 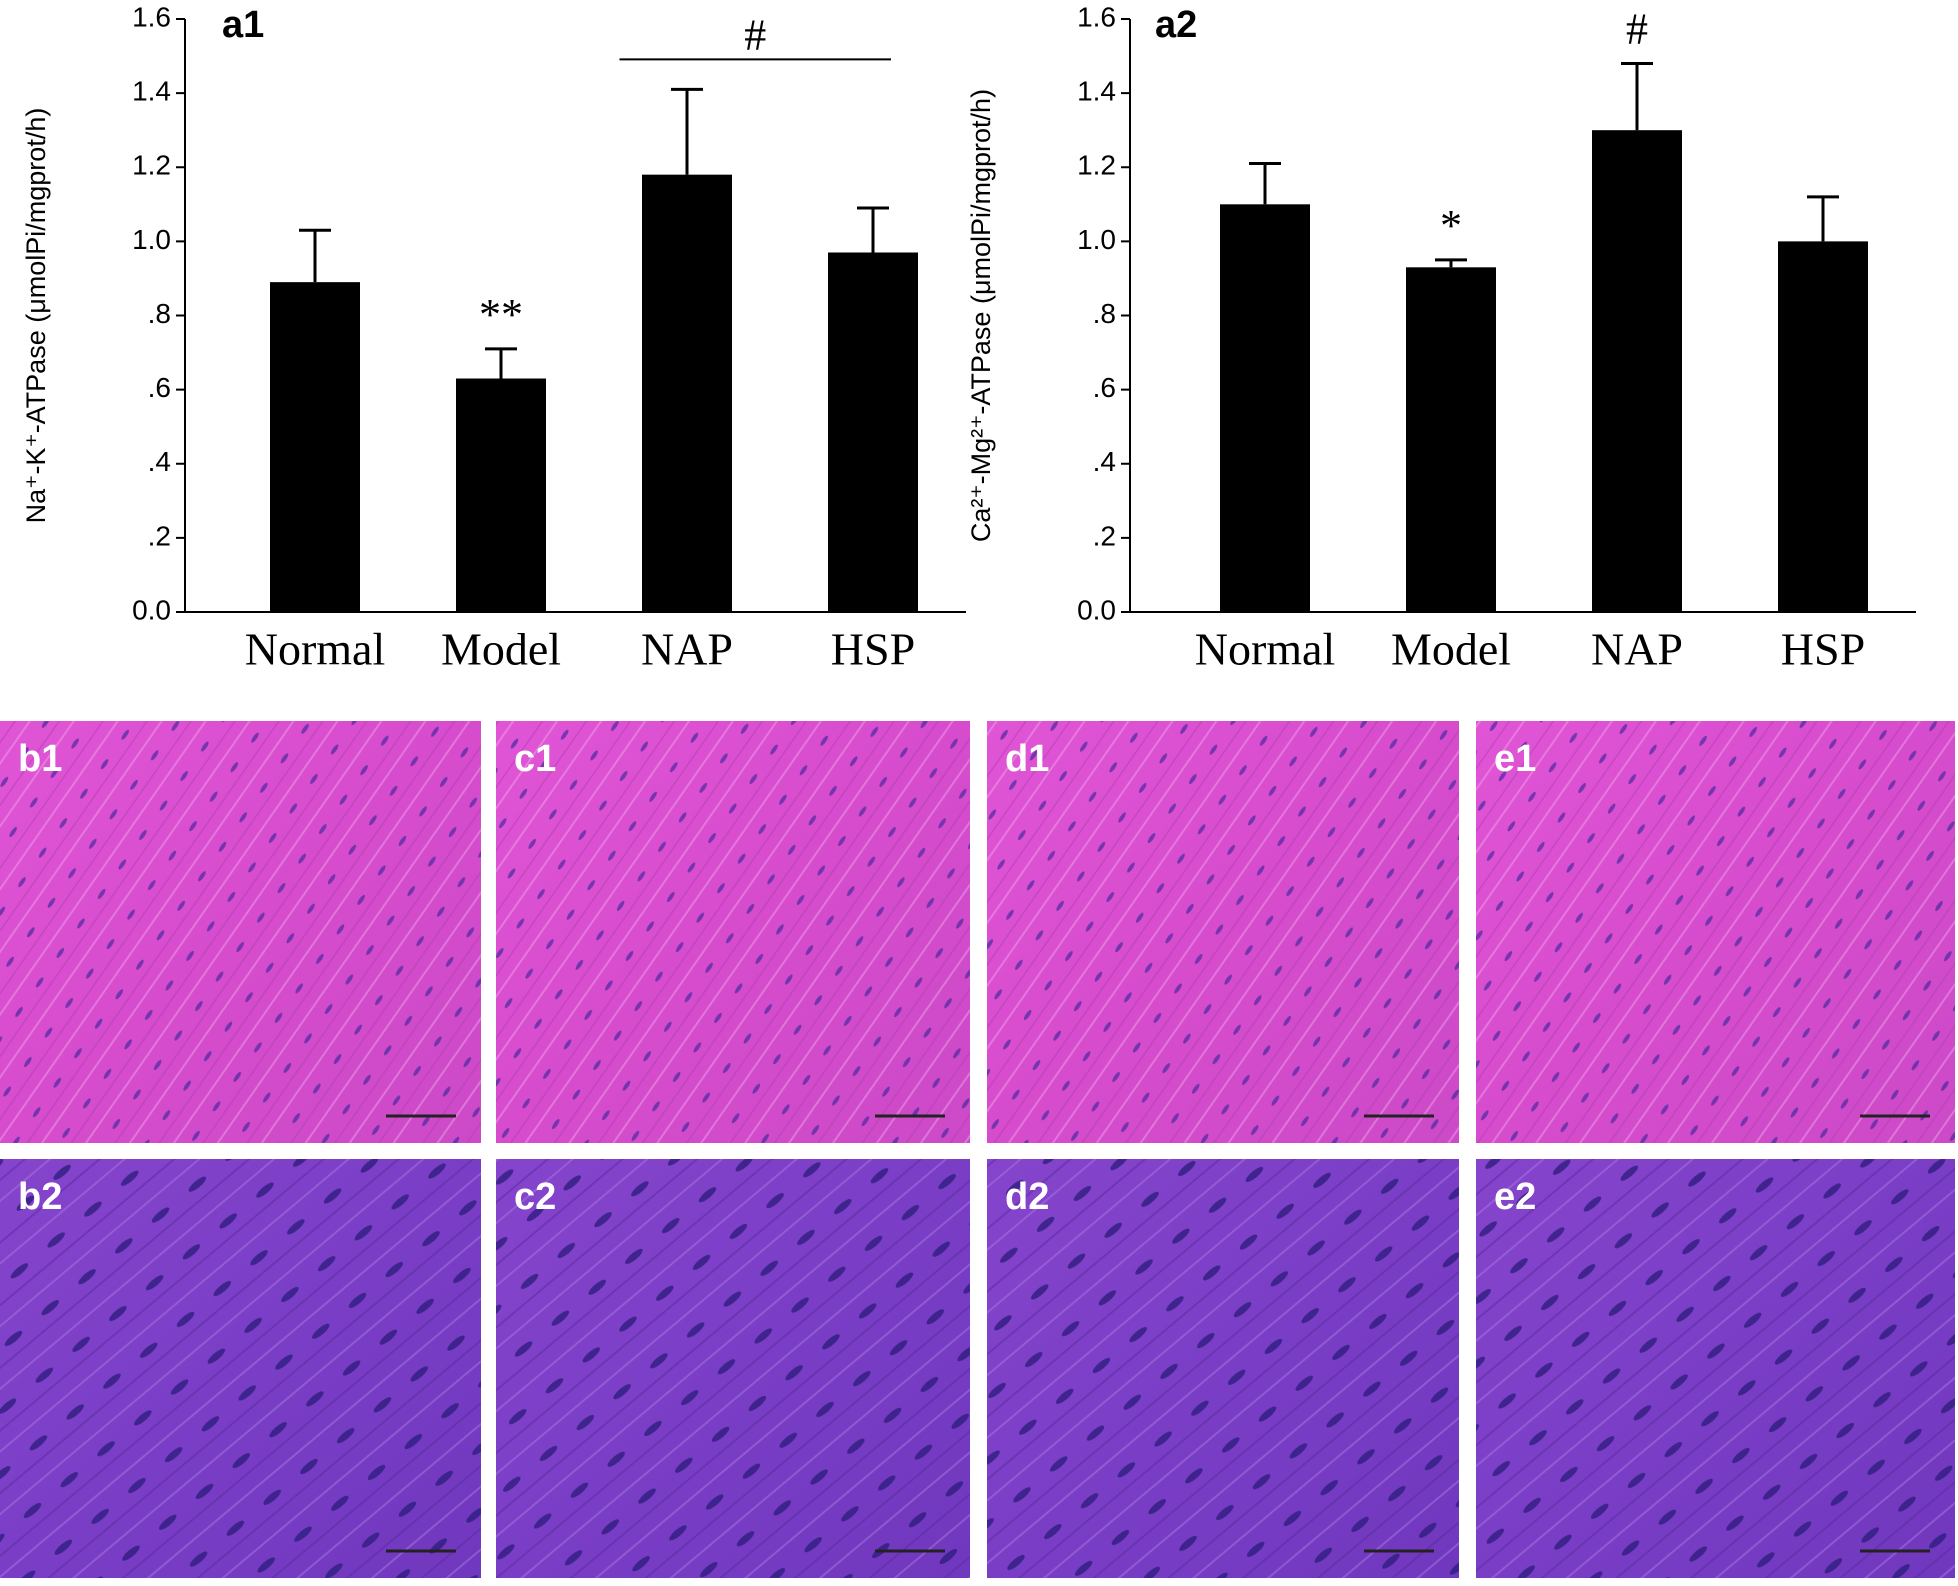 What do you see at coordinates (40, 1197) in the screenshot?
I see `panel-label: b2` at bounding box center [40, 1197].